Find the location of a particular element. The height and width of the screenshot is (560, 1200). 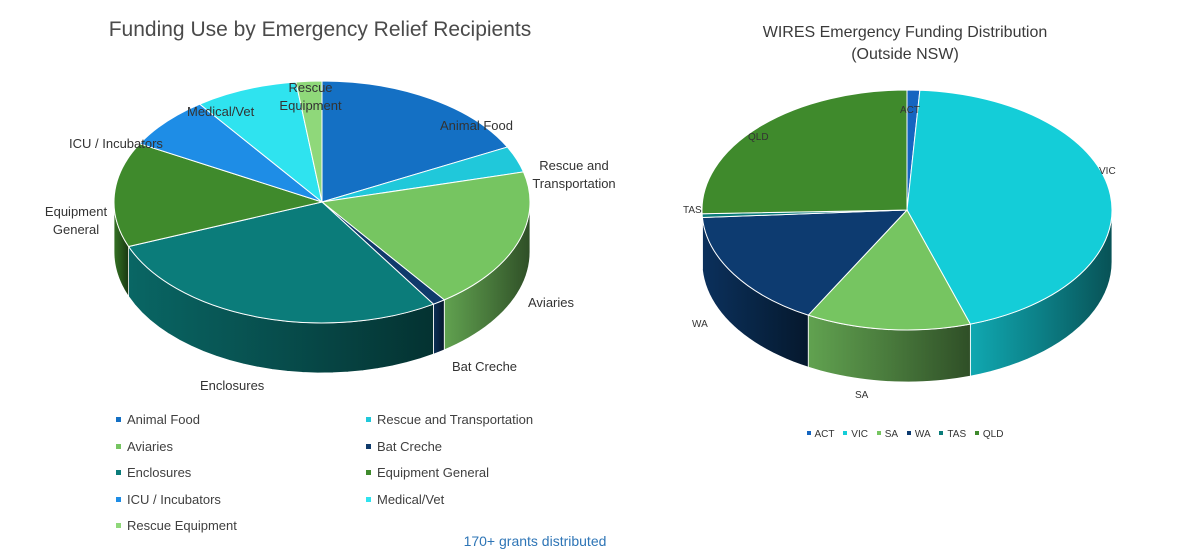

data-label-vic: VIC is located at coordinates (1107, 171).